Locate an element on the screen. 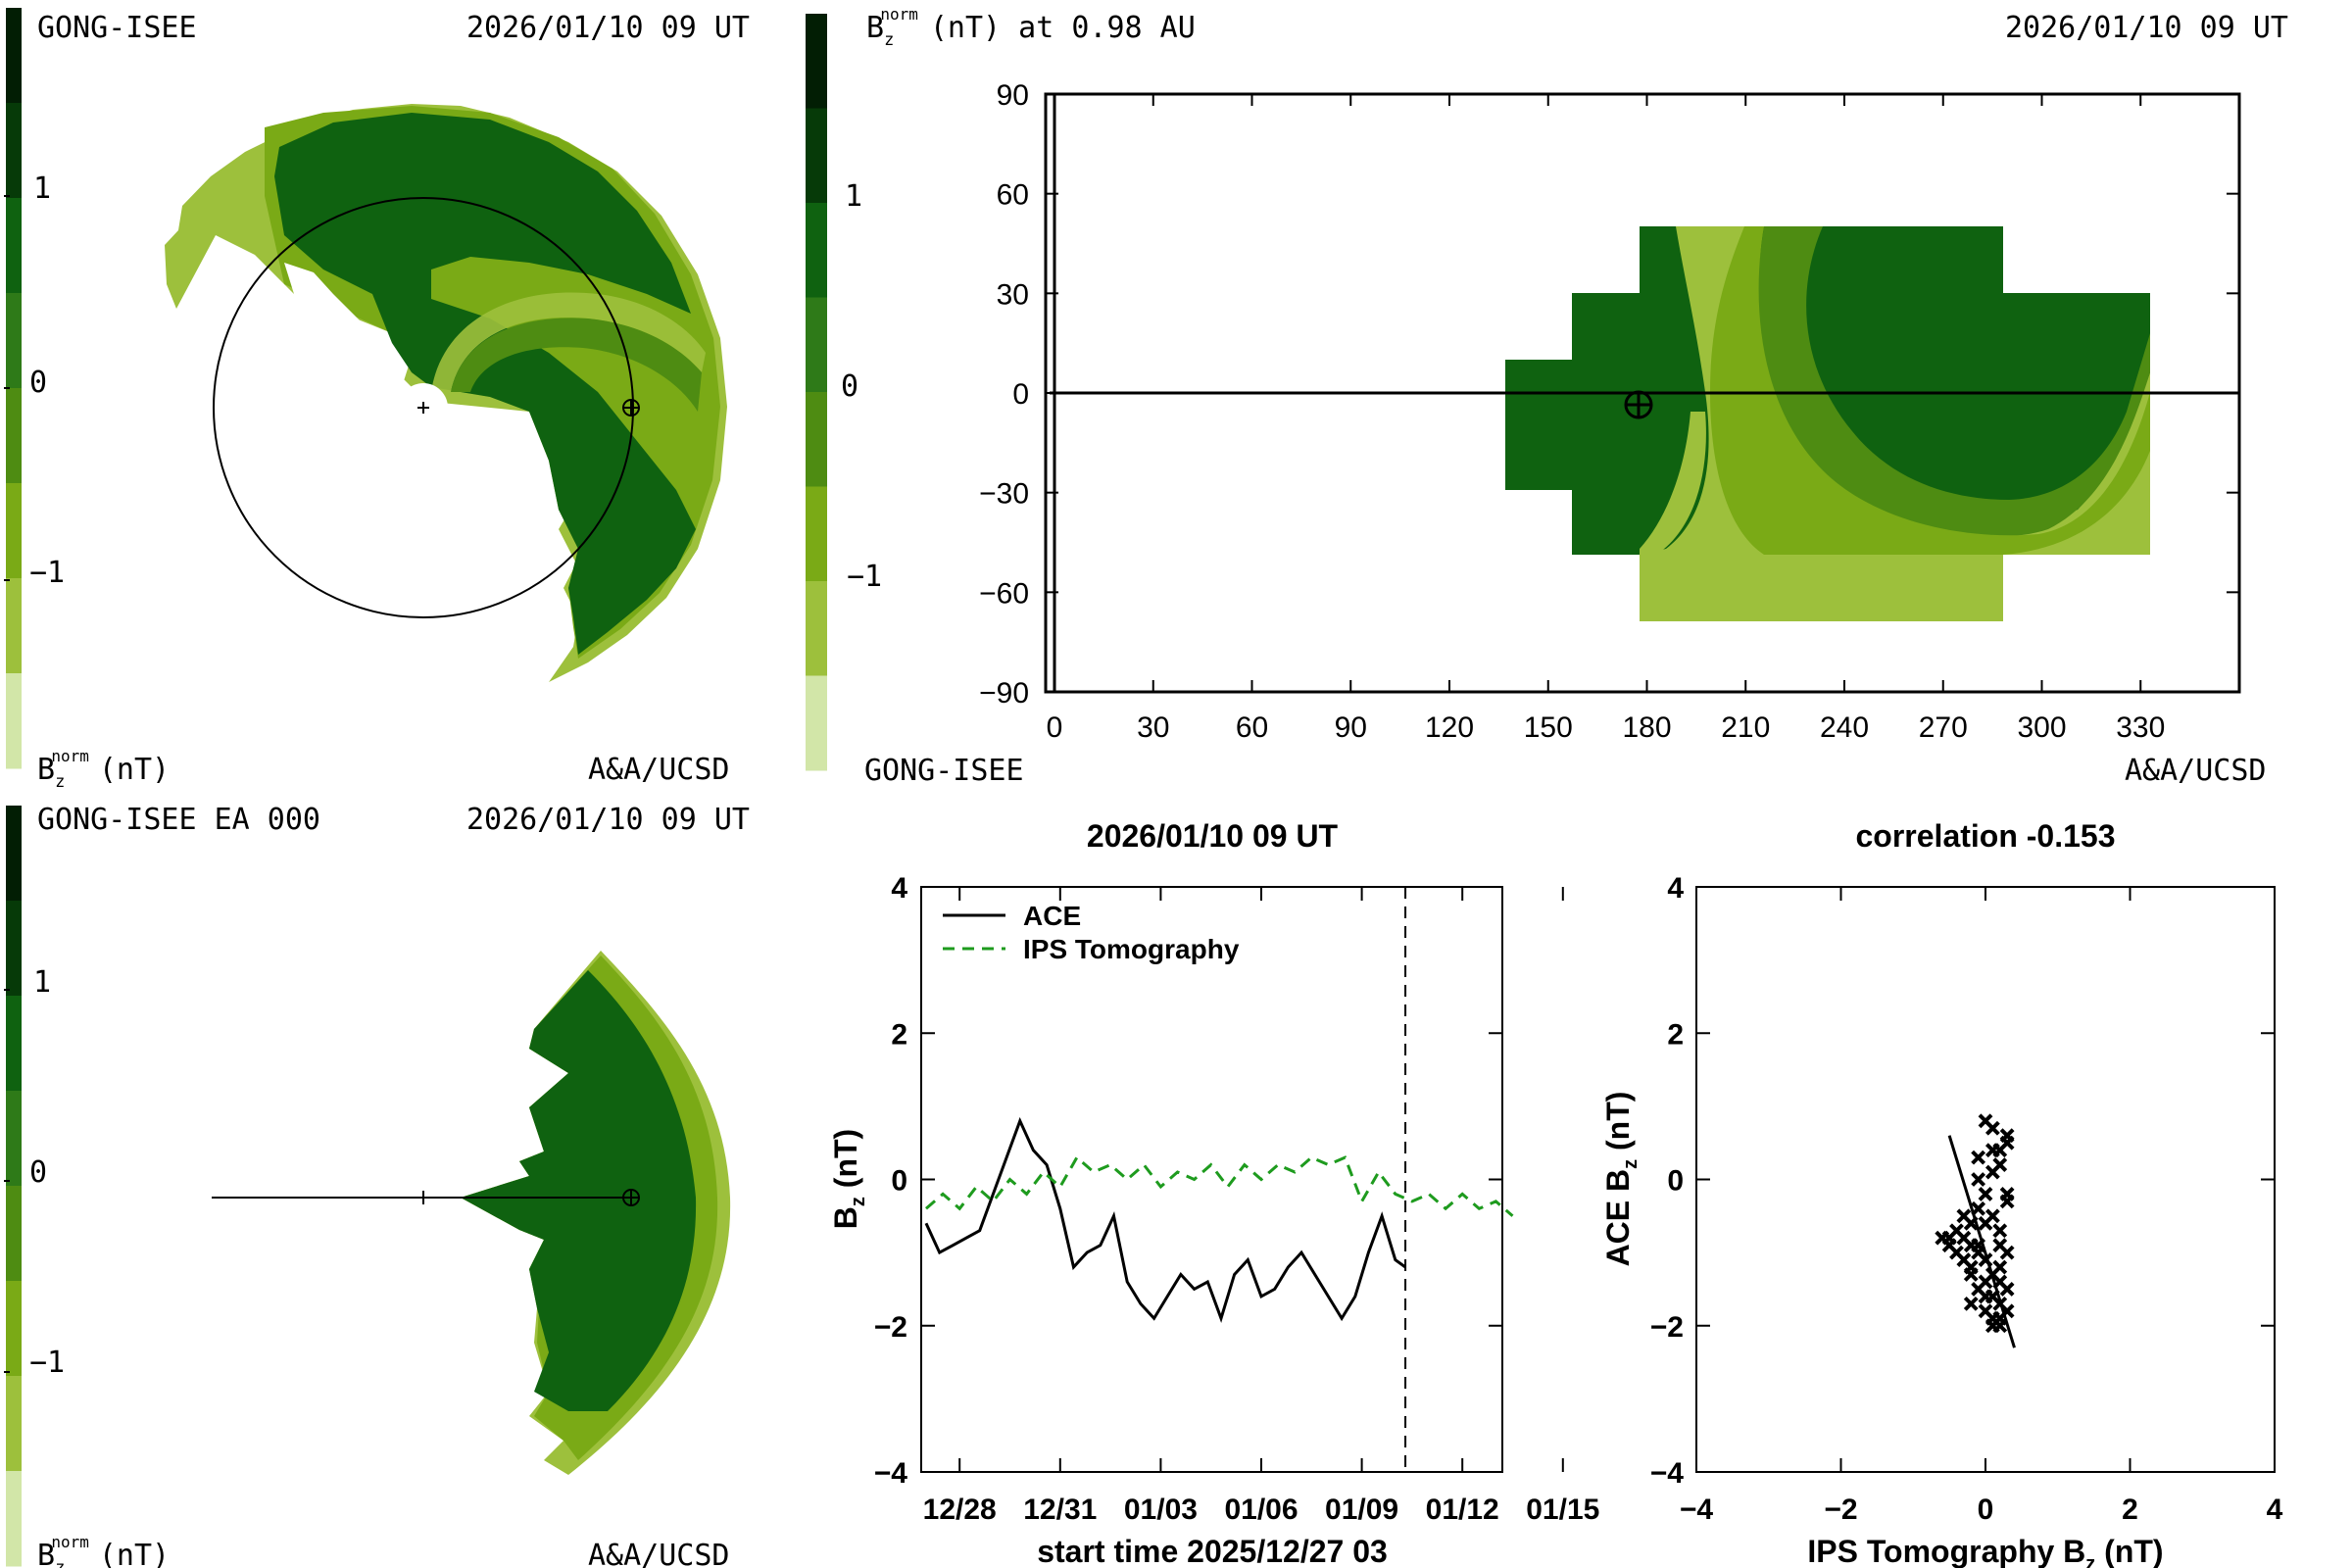 This screenshot has height=1568, width=2352. bottom-left-time: 2026/01/10 09 UT is located at coordinates (608, 820).